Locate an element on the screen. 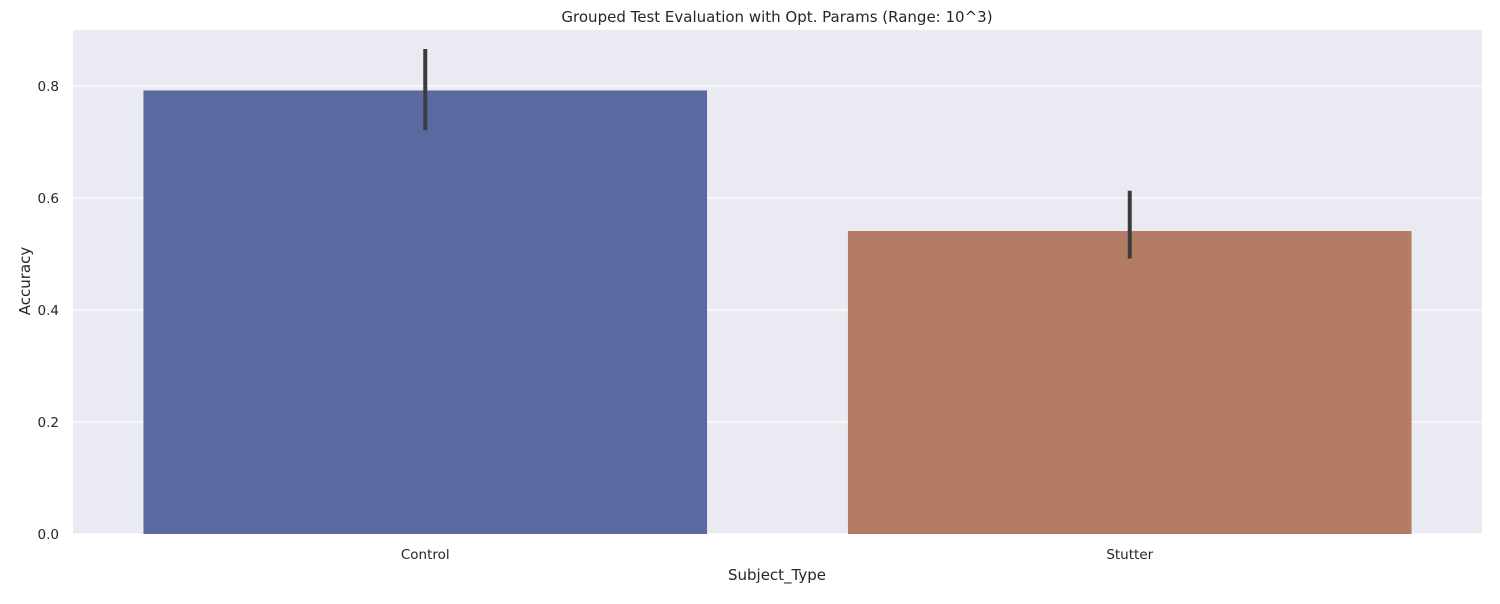 Image resolution: width=1500 pixels, height=604 pixels. x-tick-label: Stutter is located at coordinates (1129, 555).